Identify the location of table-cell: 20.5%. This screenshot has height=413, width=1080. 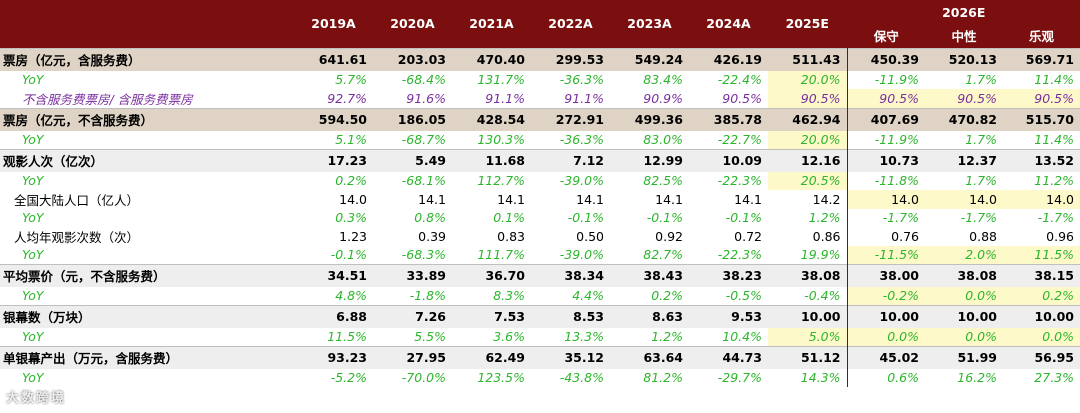
(807, 180).